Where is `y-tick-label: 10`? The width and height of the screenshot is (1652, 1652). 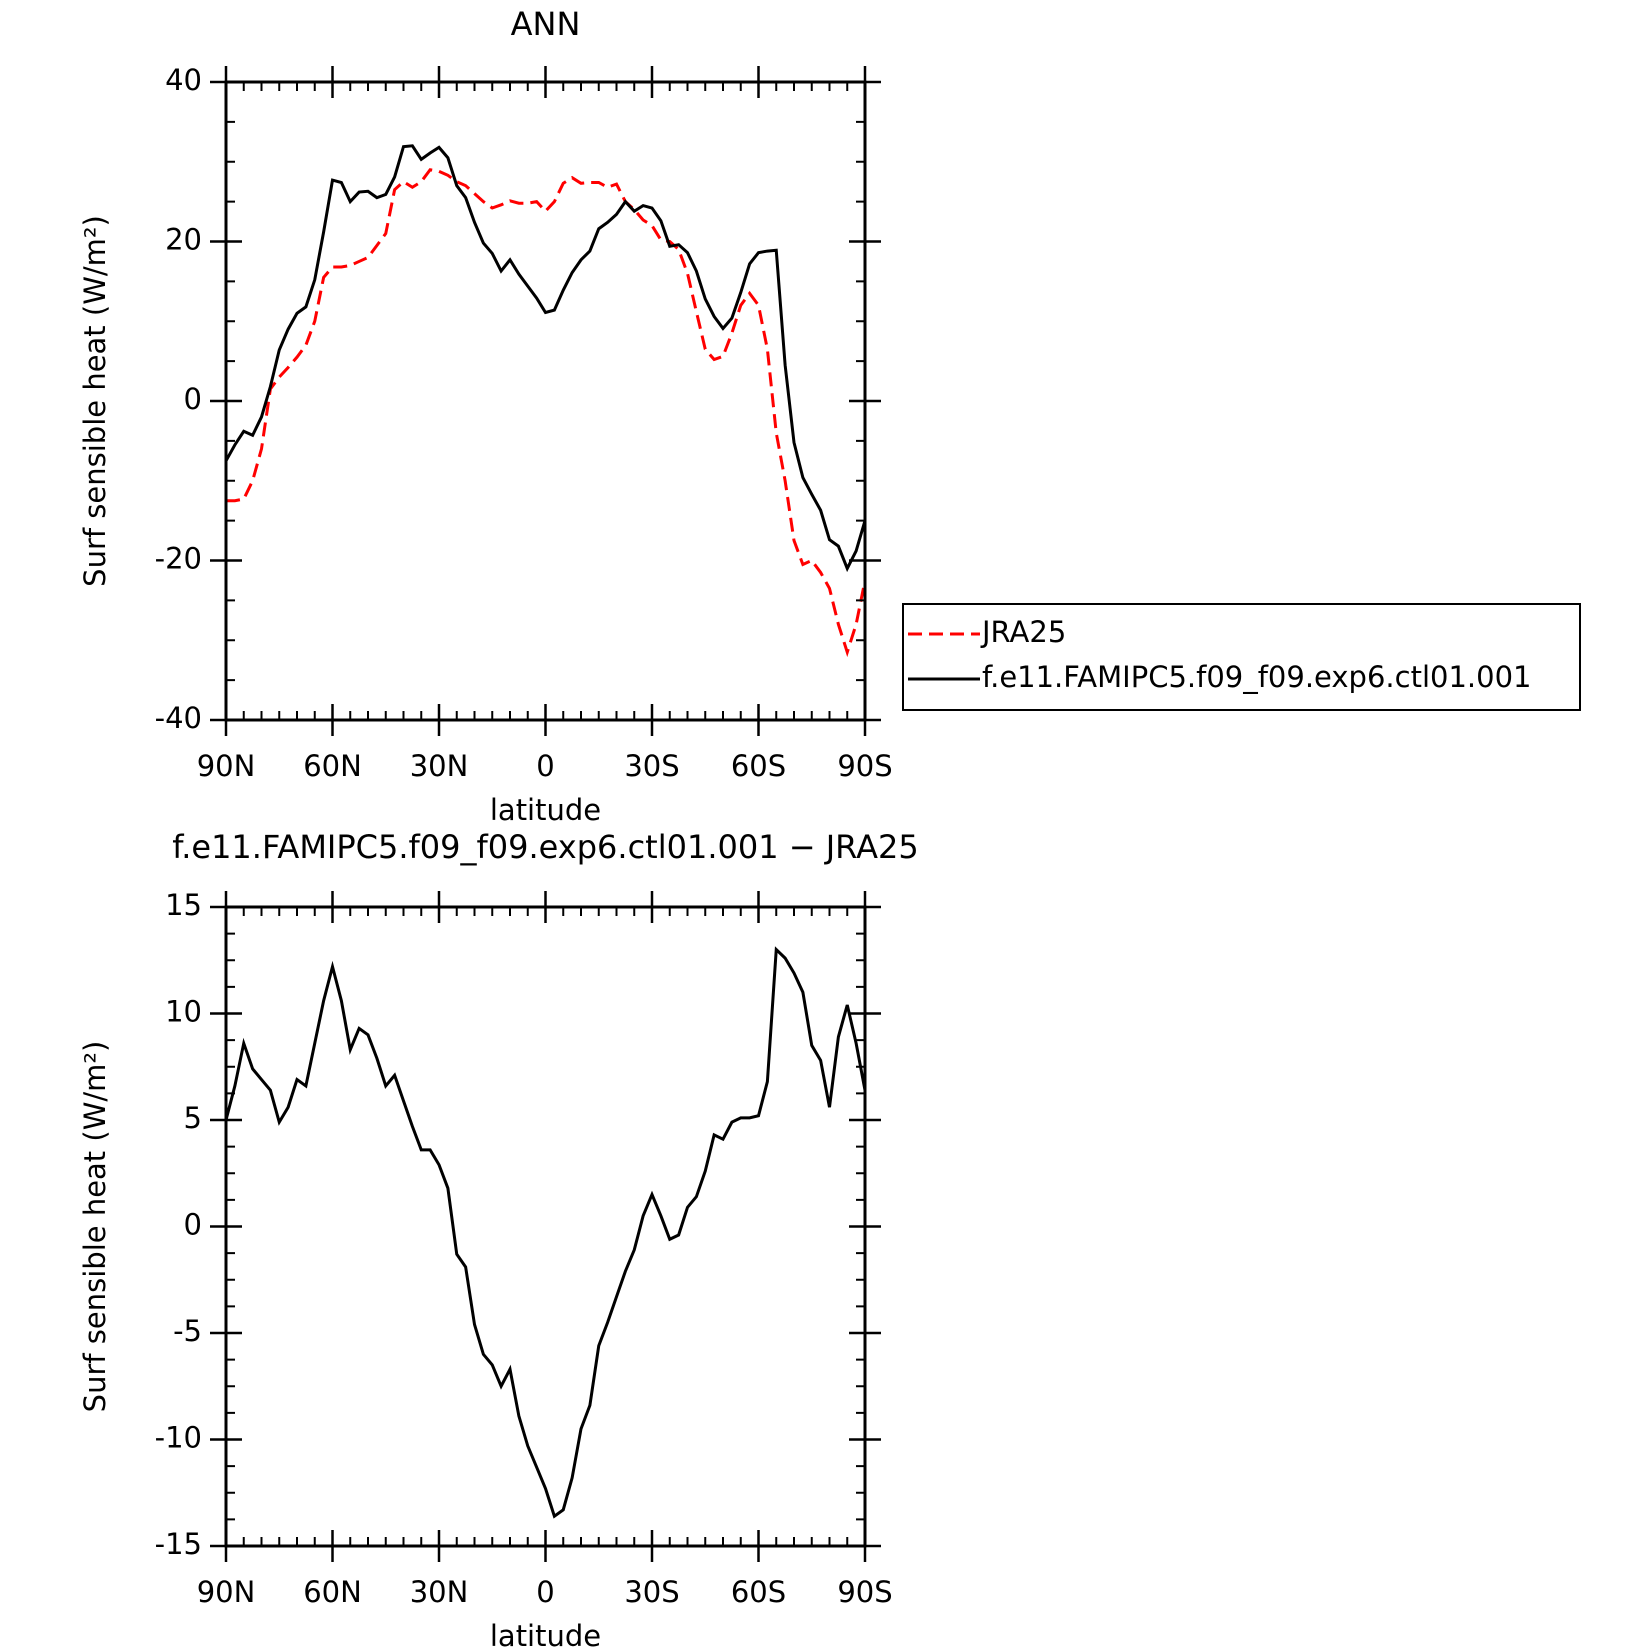 y-tick-label: 10 is located at coordinates (183, 1012).